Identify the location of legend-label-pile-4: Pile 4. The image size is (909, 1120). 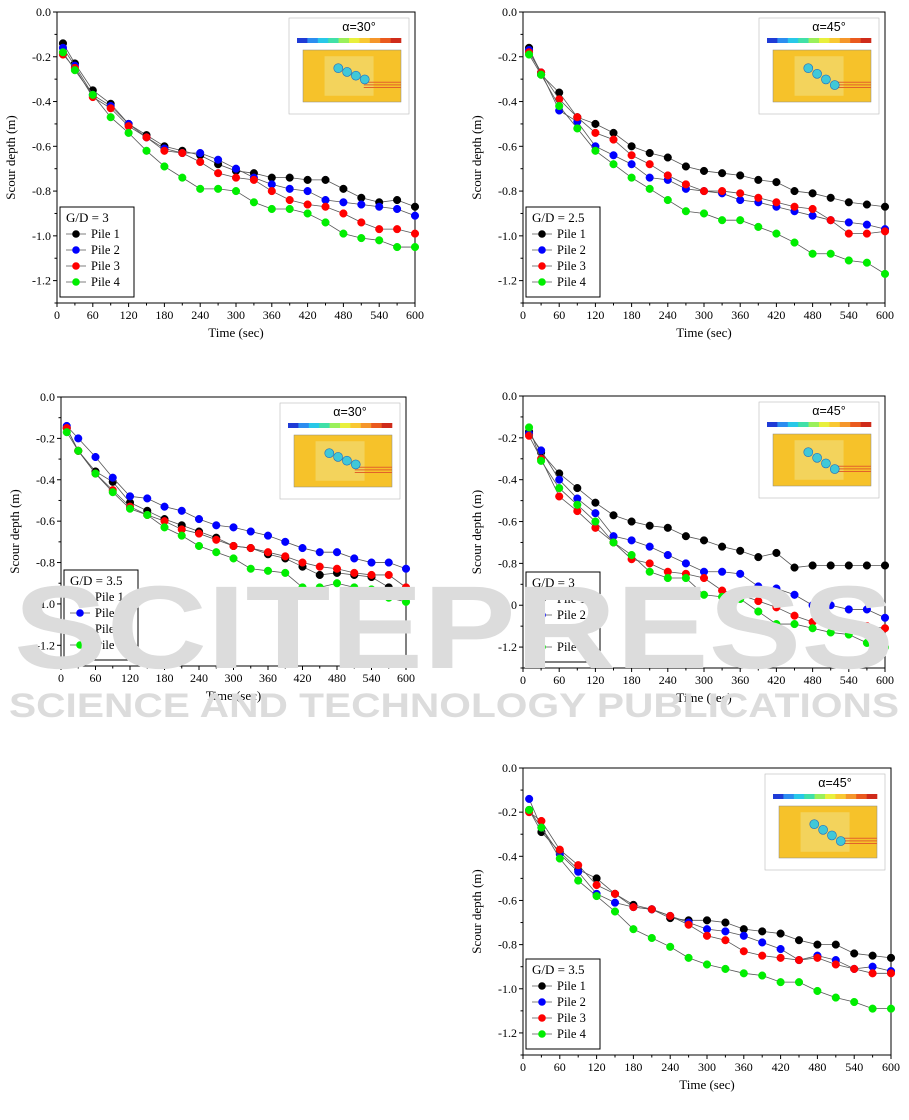
(572, 282).